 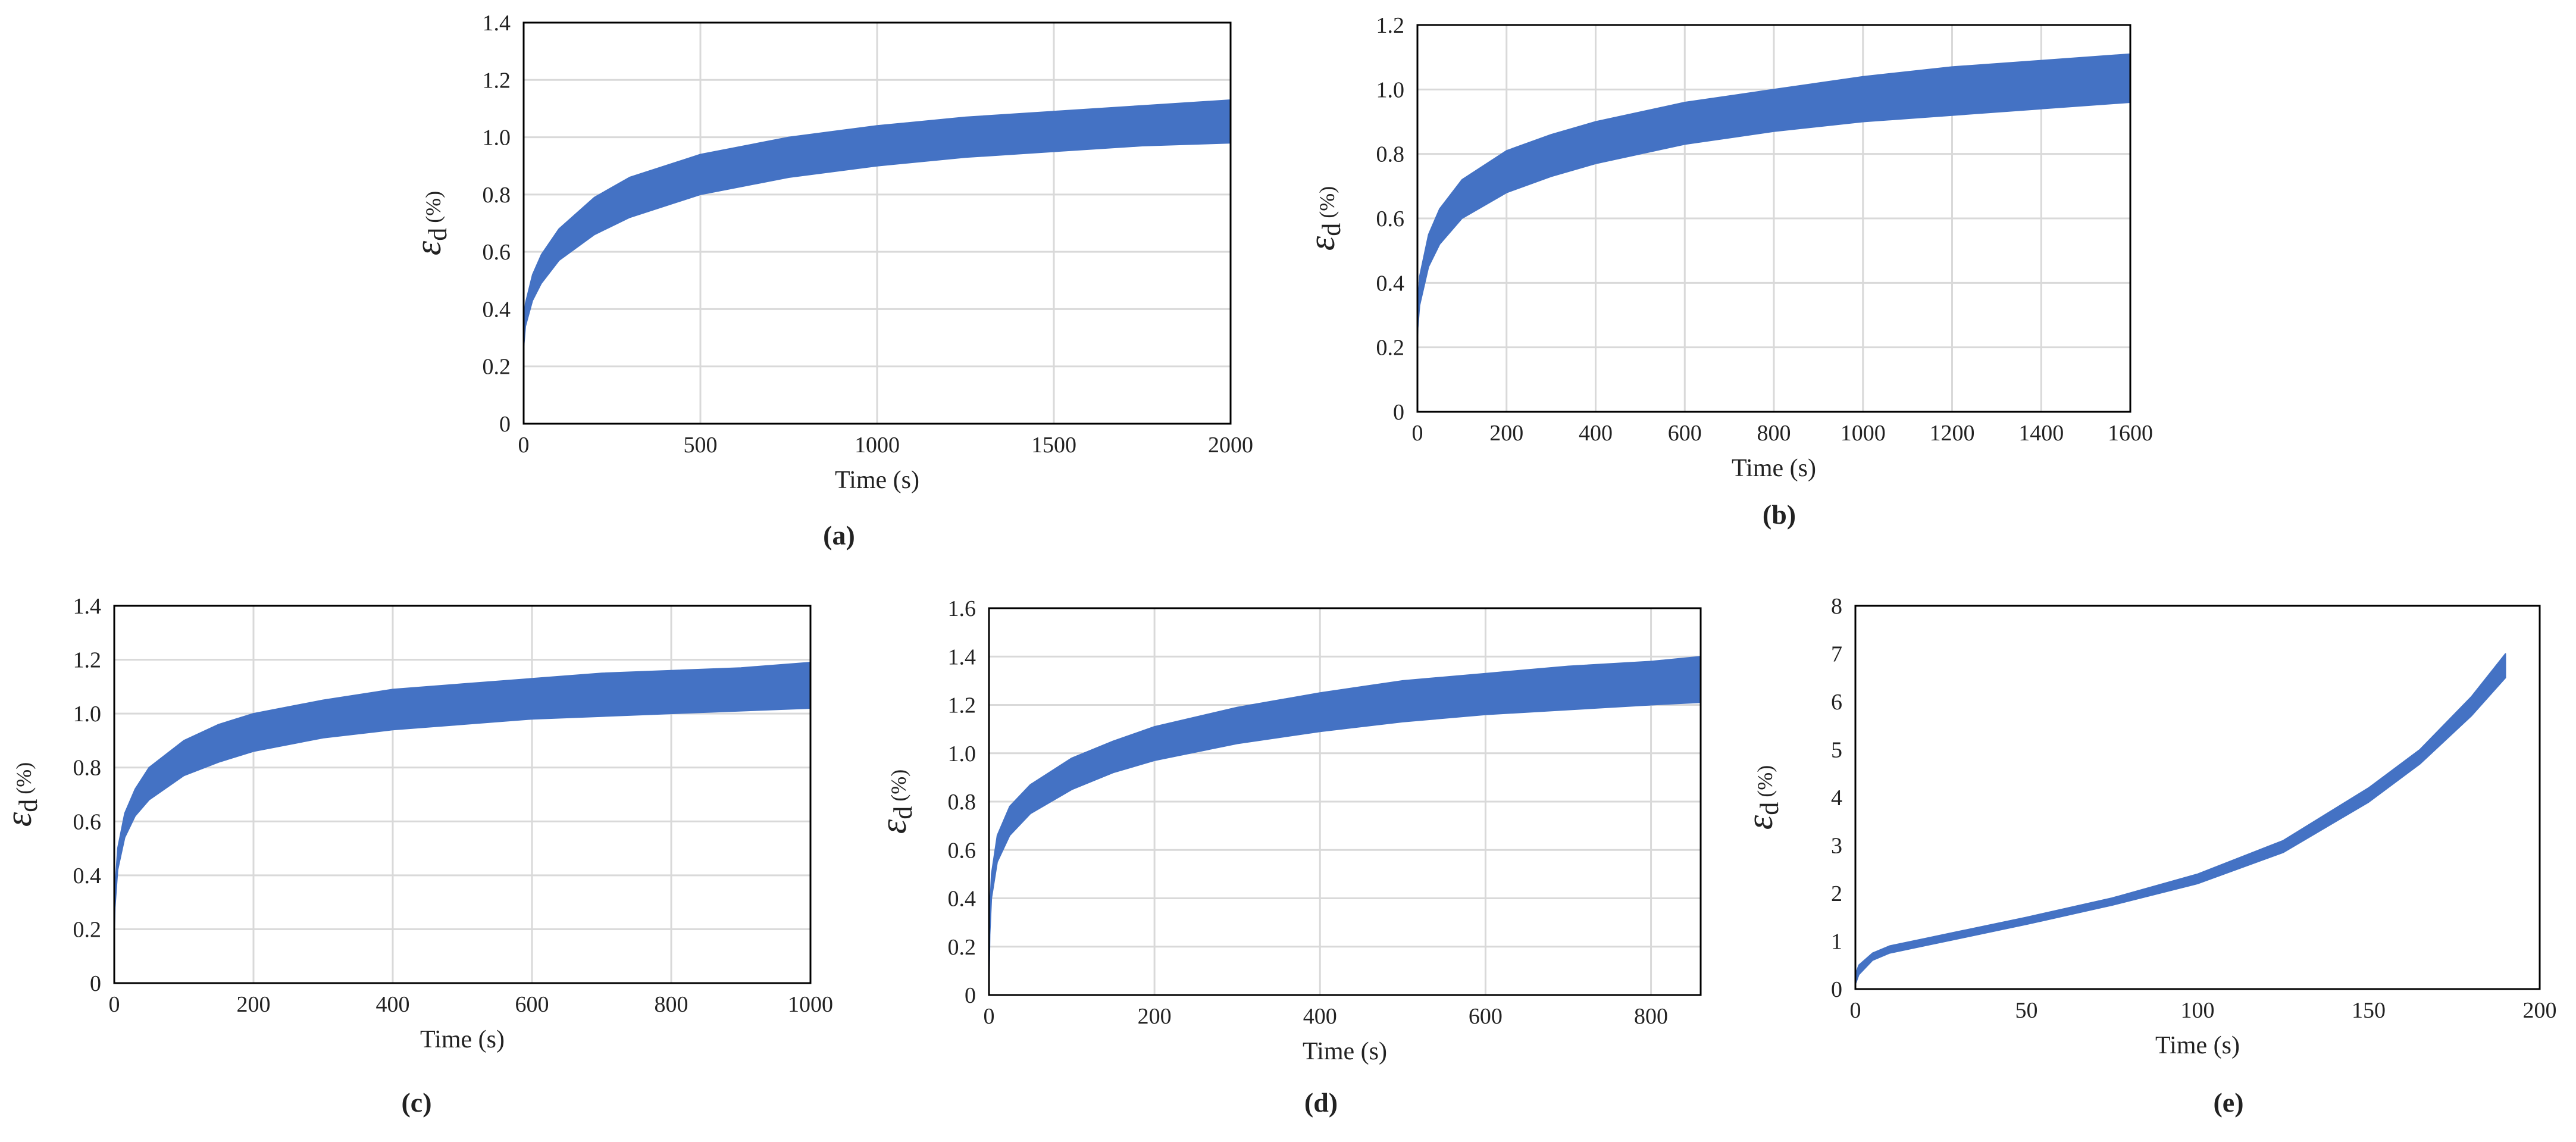 I want to click on y-tick-label: 3, so click(x=1836, y=847).